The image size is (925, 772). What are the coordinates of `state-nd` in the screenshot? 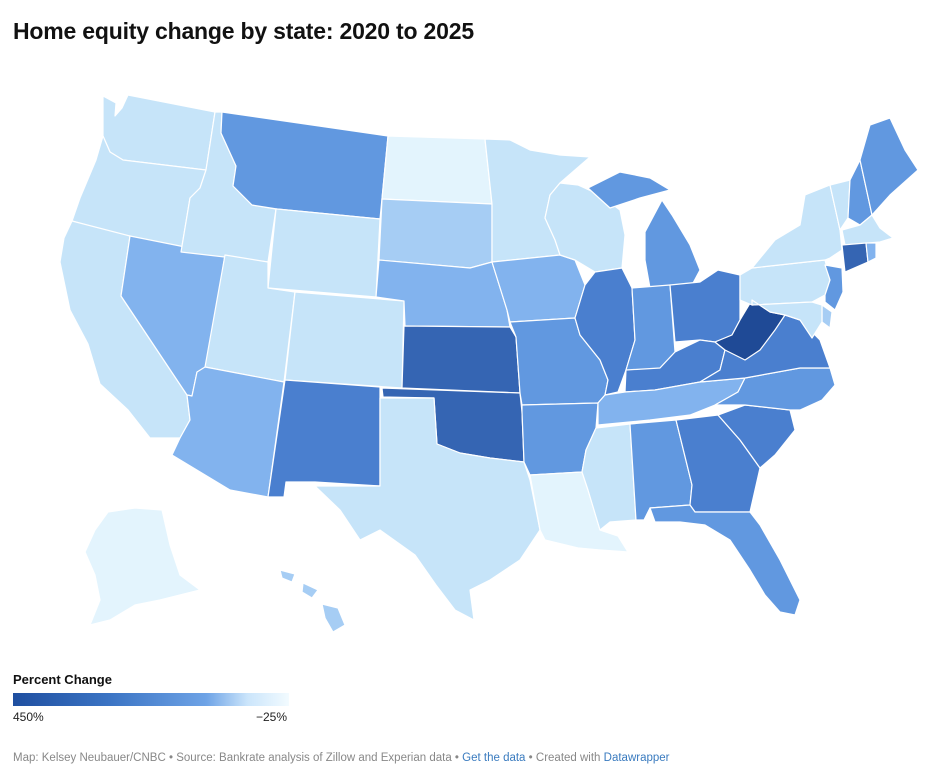 It's located at (437, 170).